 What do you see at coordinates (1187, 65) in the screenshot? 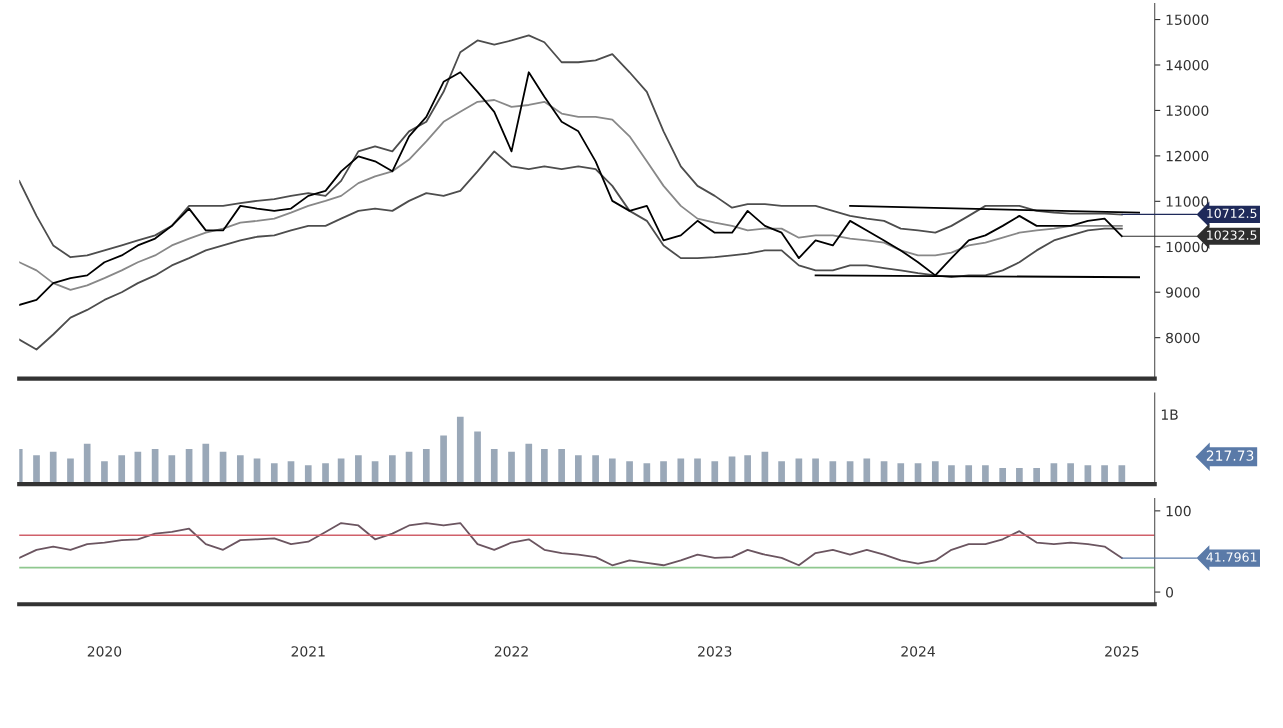
I see `y-tick-label: 14000` at bounding box center [1187, 65].